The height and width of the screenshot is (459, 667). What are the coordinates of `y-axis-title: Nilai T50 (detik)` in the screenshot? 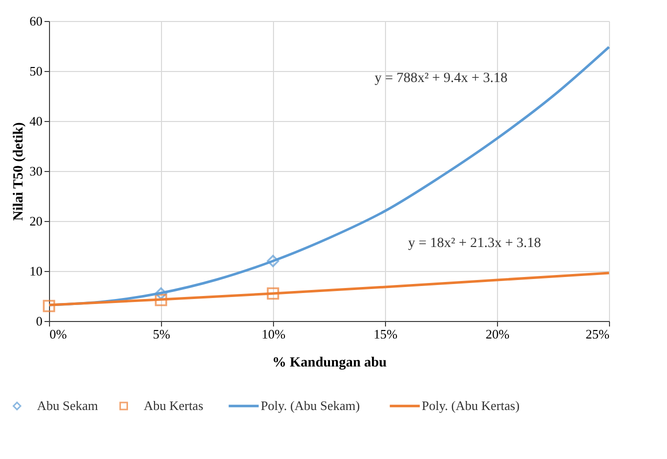 It's located at (19, 171).